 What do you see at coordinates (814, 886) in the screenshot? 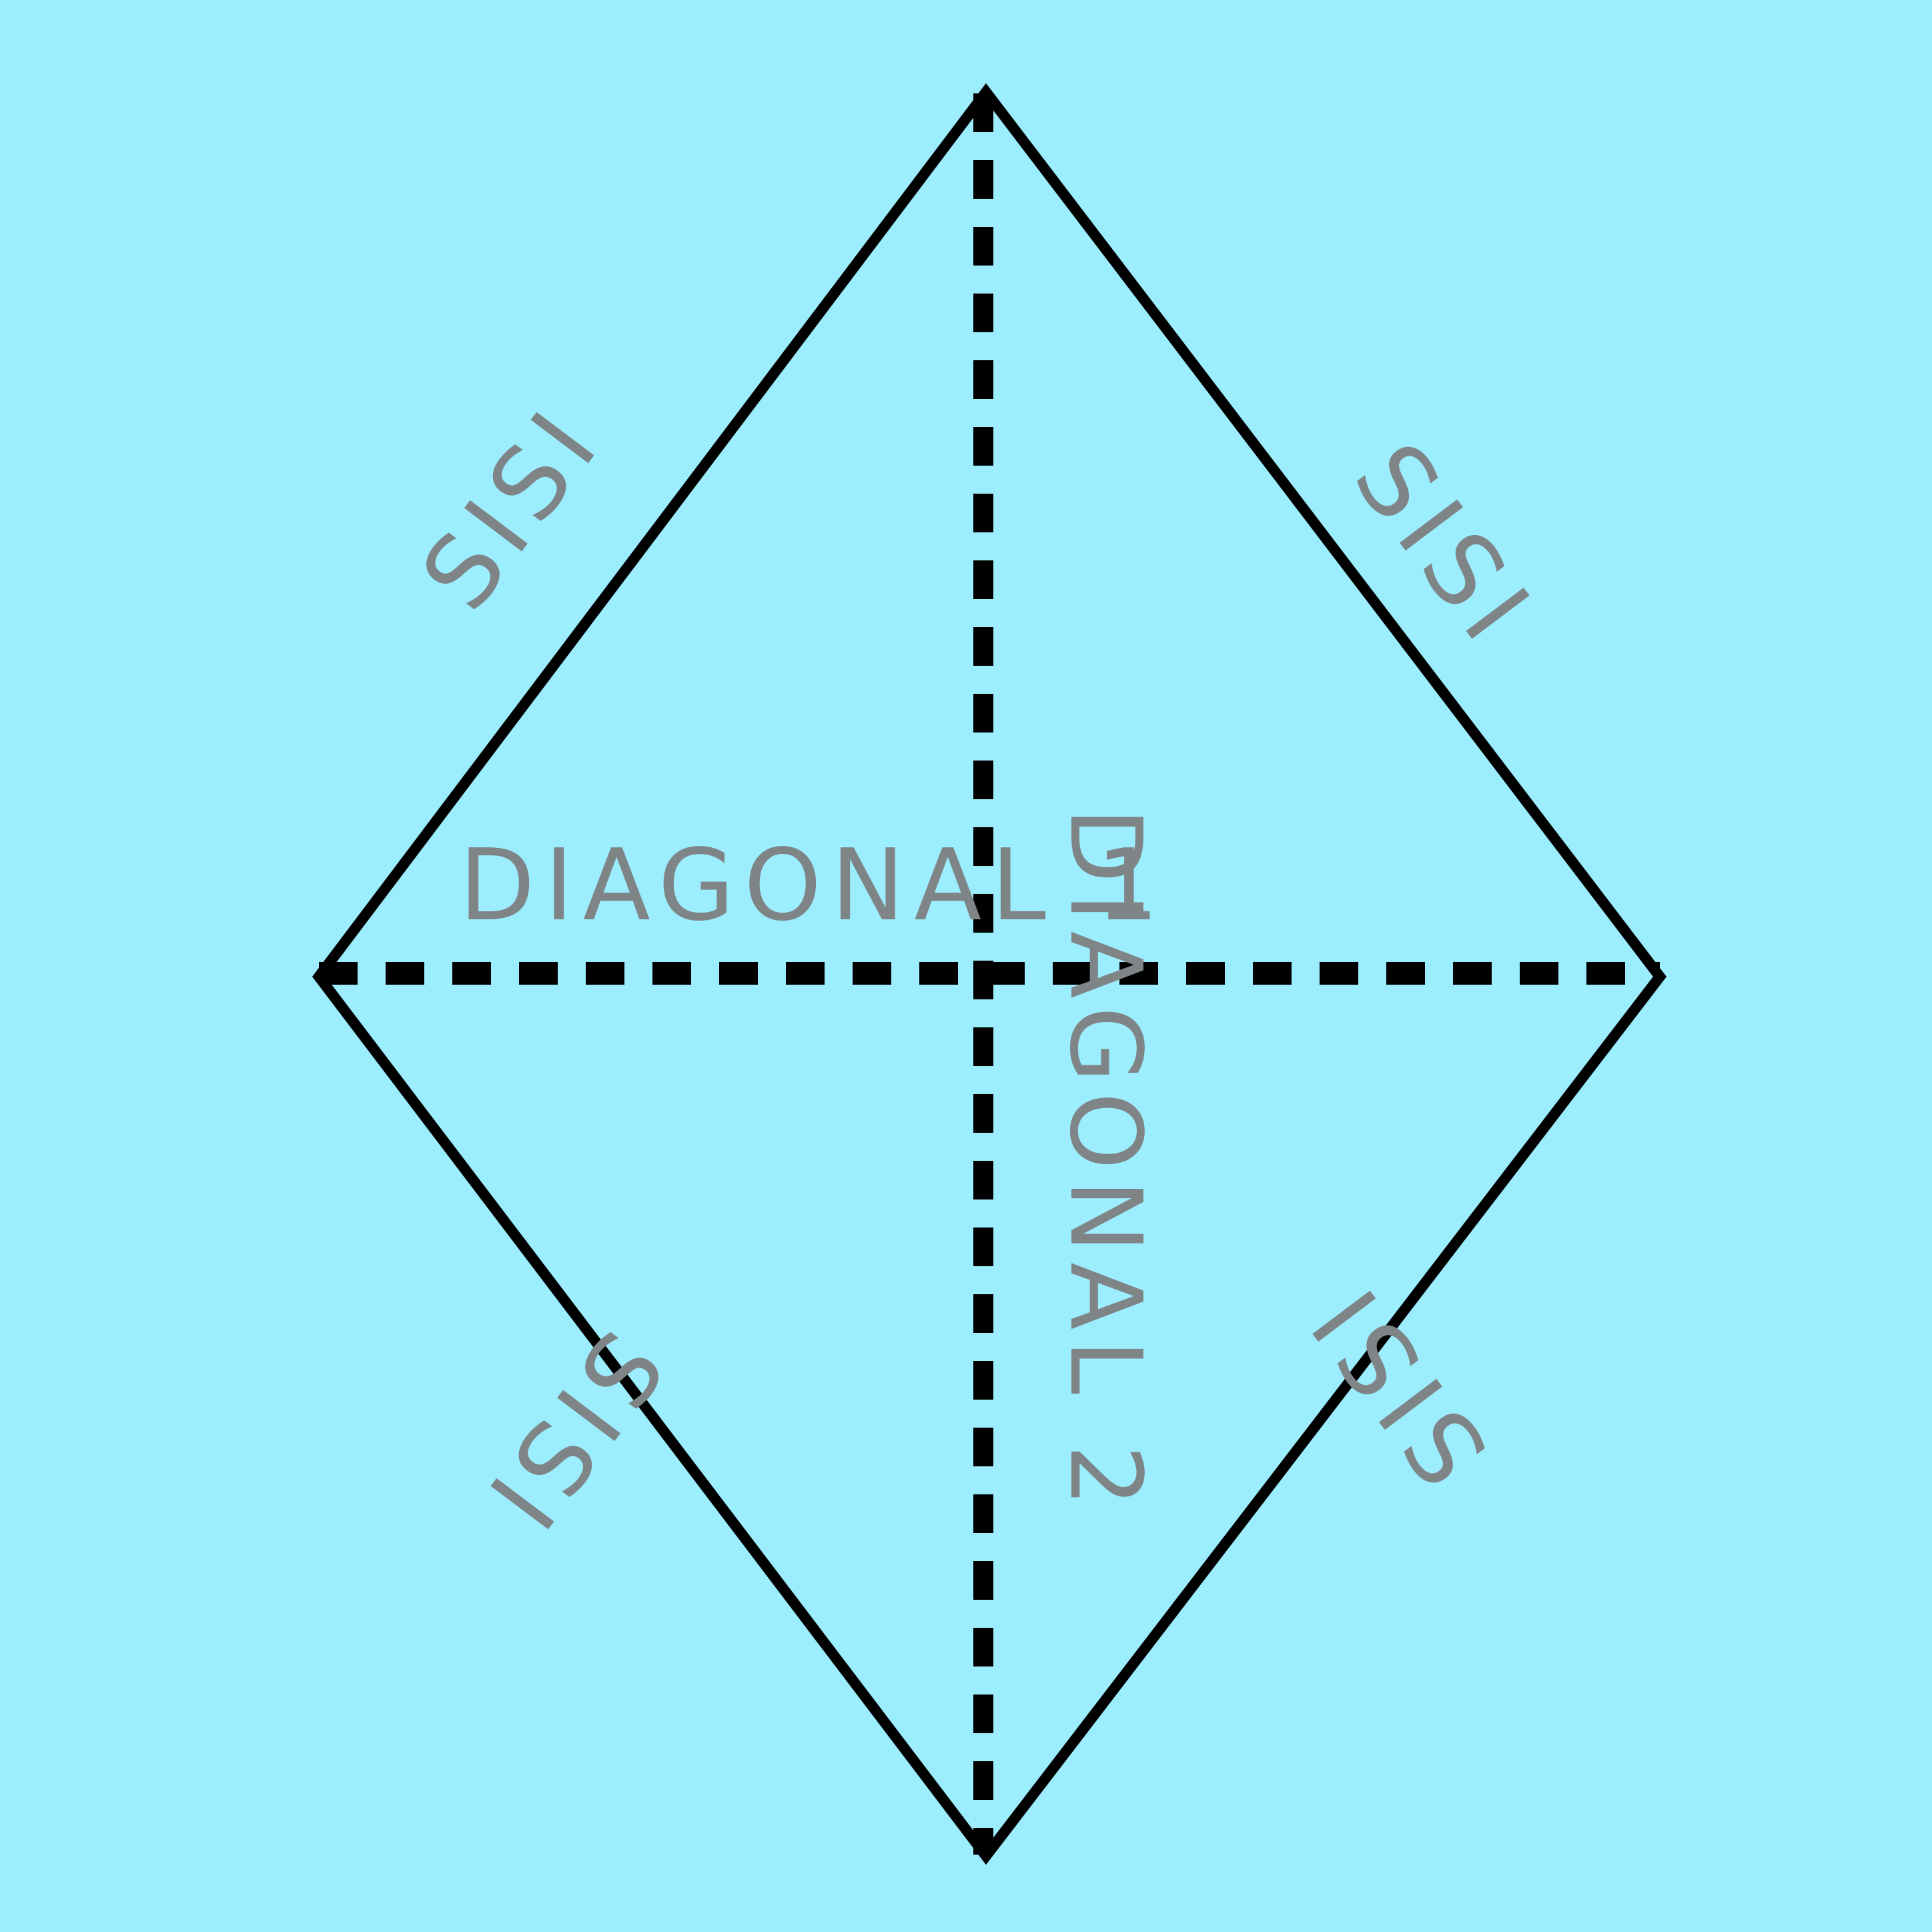
I see `diagonal-1-label: DIAGONAL 1` at bounding box center [814, 886].